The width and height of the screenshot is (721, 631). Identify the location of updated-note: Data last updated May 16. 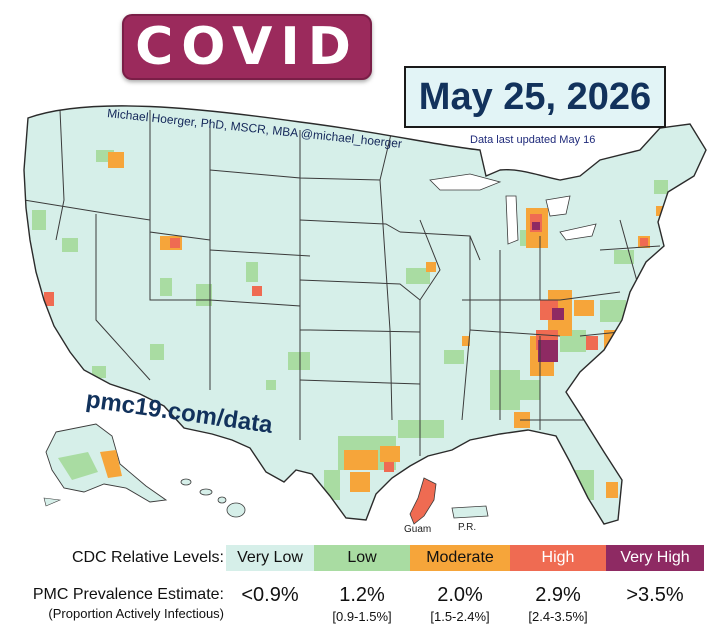
(533, 140).